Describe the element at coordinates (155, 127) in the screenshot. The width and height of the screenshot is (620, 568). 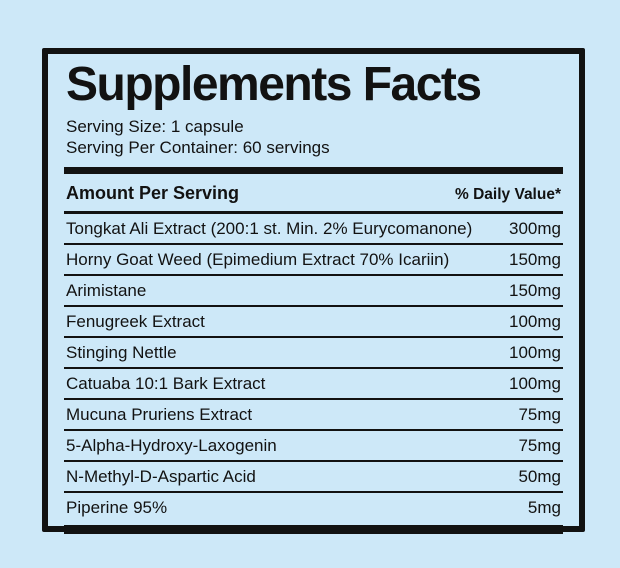
I see `serving-size: Serving Size: 1 capsule` at that location.